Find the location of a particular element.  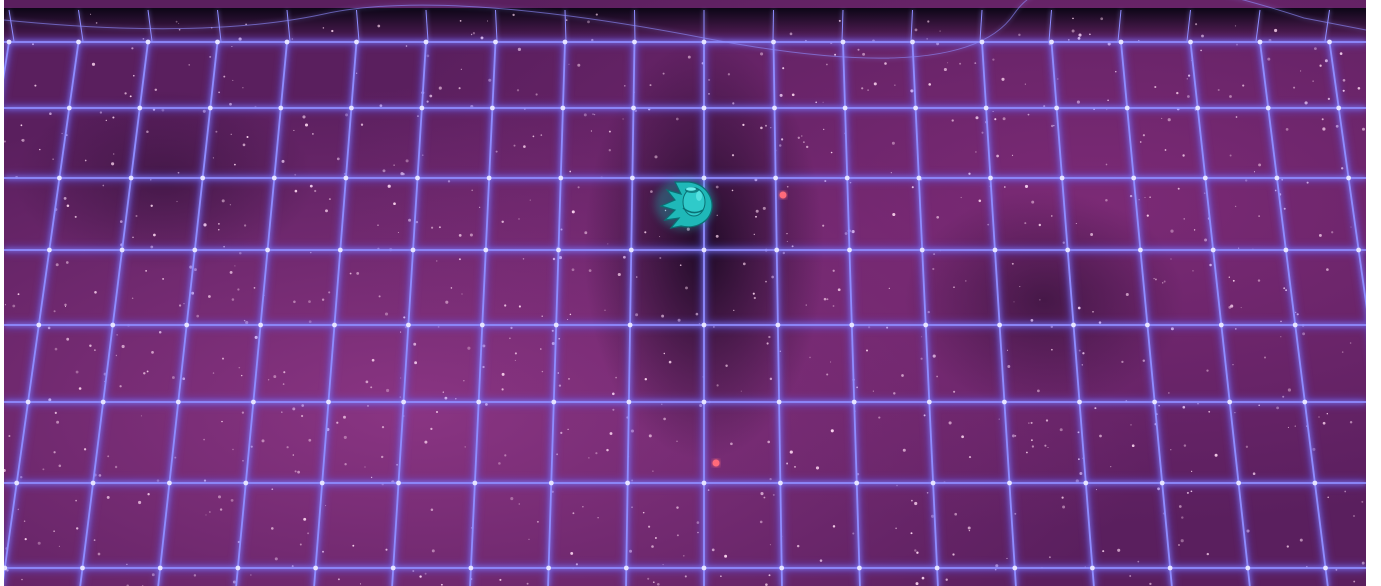

grid-line-horizon-extension is located at coordinates (1258, 26).